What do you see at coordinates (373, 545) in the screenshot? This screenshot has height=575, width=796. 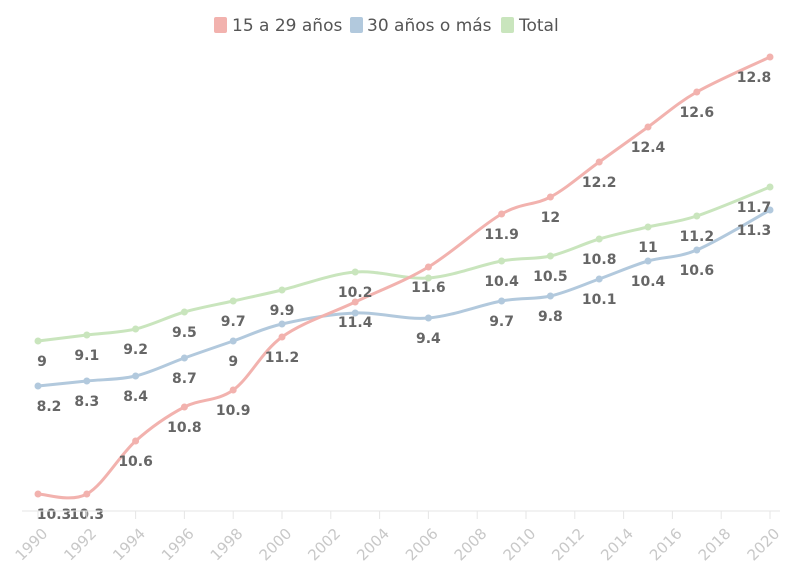 I see `x-tick-label: 2004` at bounding box center [373, 545].